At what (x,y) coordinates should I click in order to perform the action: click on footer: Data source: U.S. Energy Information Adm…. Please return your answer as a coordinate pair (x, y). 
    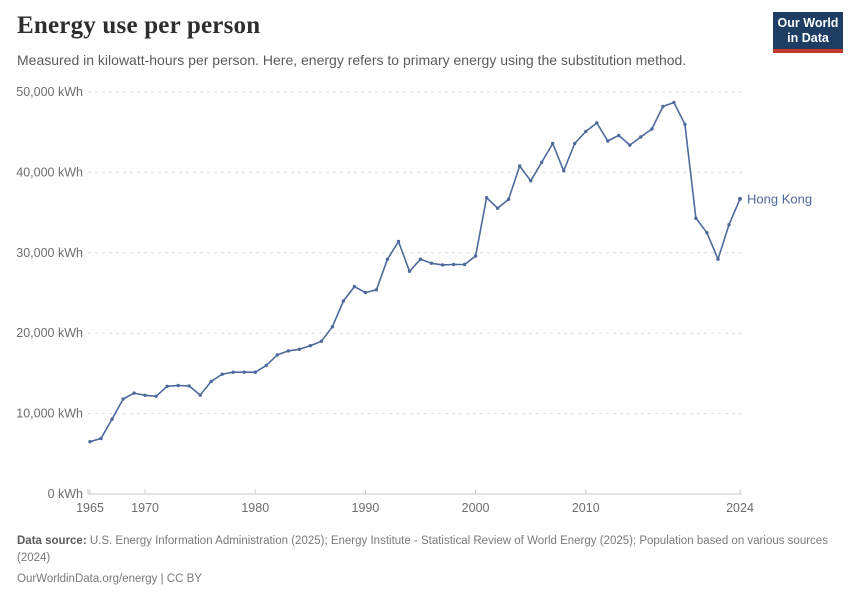
    Looking at the image, I should click on (423, 560).